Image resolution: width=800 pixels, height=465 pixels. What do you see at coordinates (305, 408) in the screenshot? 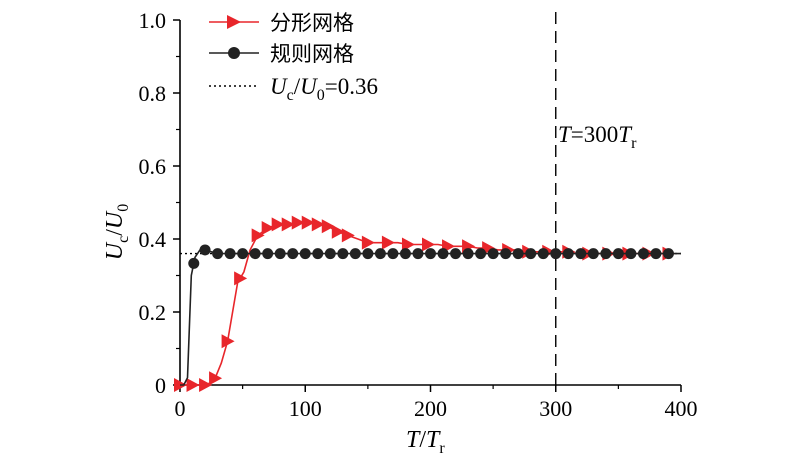
I see `x-tick-label: 100` at bounding box center [305, 408].